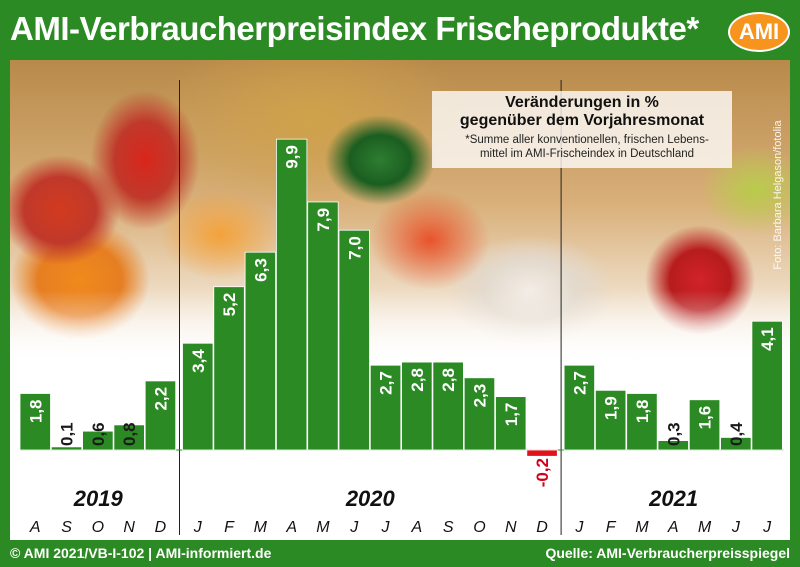 The width and height of the screenshot is (800, 567). Describe the element at coordinates (667, 553) in the screenshot. I see `footer-source: Quelle: AMI-Verbraucherpreisspiegel` at that location.